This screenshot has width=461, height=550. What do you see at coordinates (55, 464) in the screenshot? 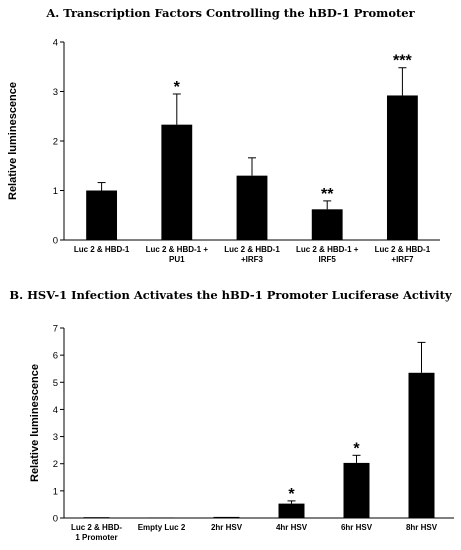
I see `chart-b-y-tick-label: 2` at bounding box center [55, 464].